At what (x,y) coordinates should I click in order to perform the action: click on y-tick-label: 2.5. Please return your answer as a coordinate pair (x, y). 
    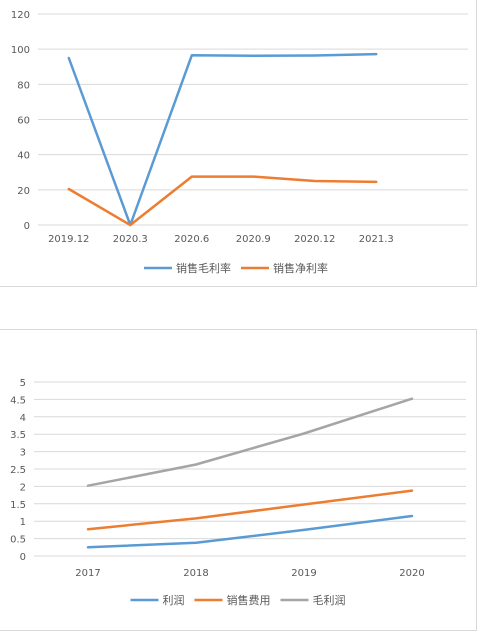
    Looking at the image, I should click on (18, 470).